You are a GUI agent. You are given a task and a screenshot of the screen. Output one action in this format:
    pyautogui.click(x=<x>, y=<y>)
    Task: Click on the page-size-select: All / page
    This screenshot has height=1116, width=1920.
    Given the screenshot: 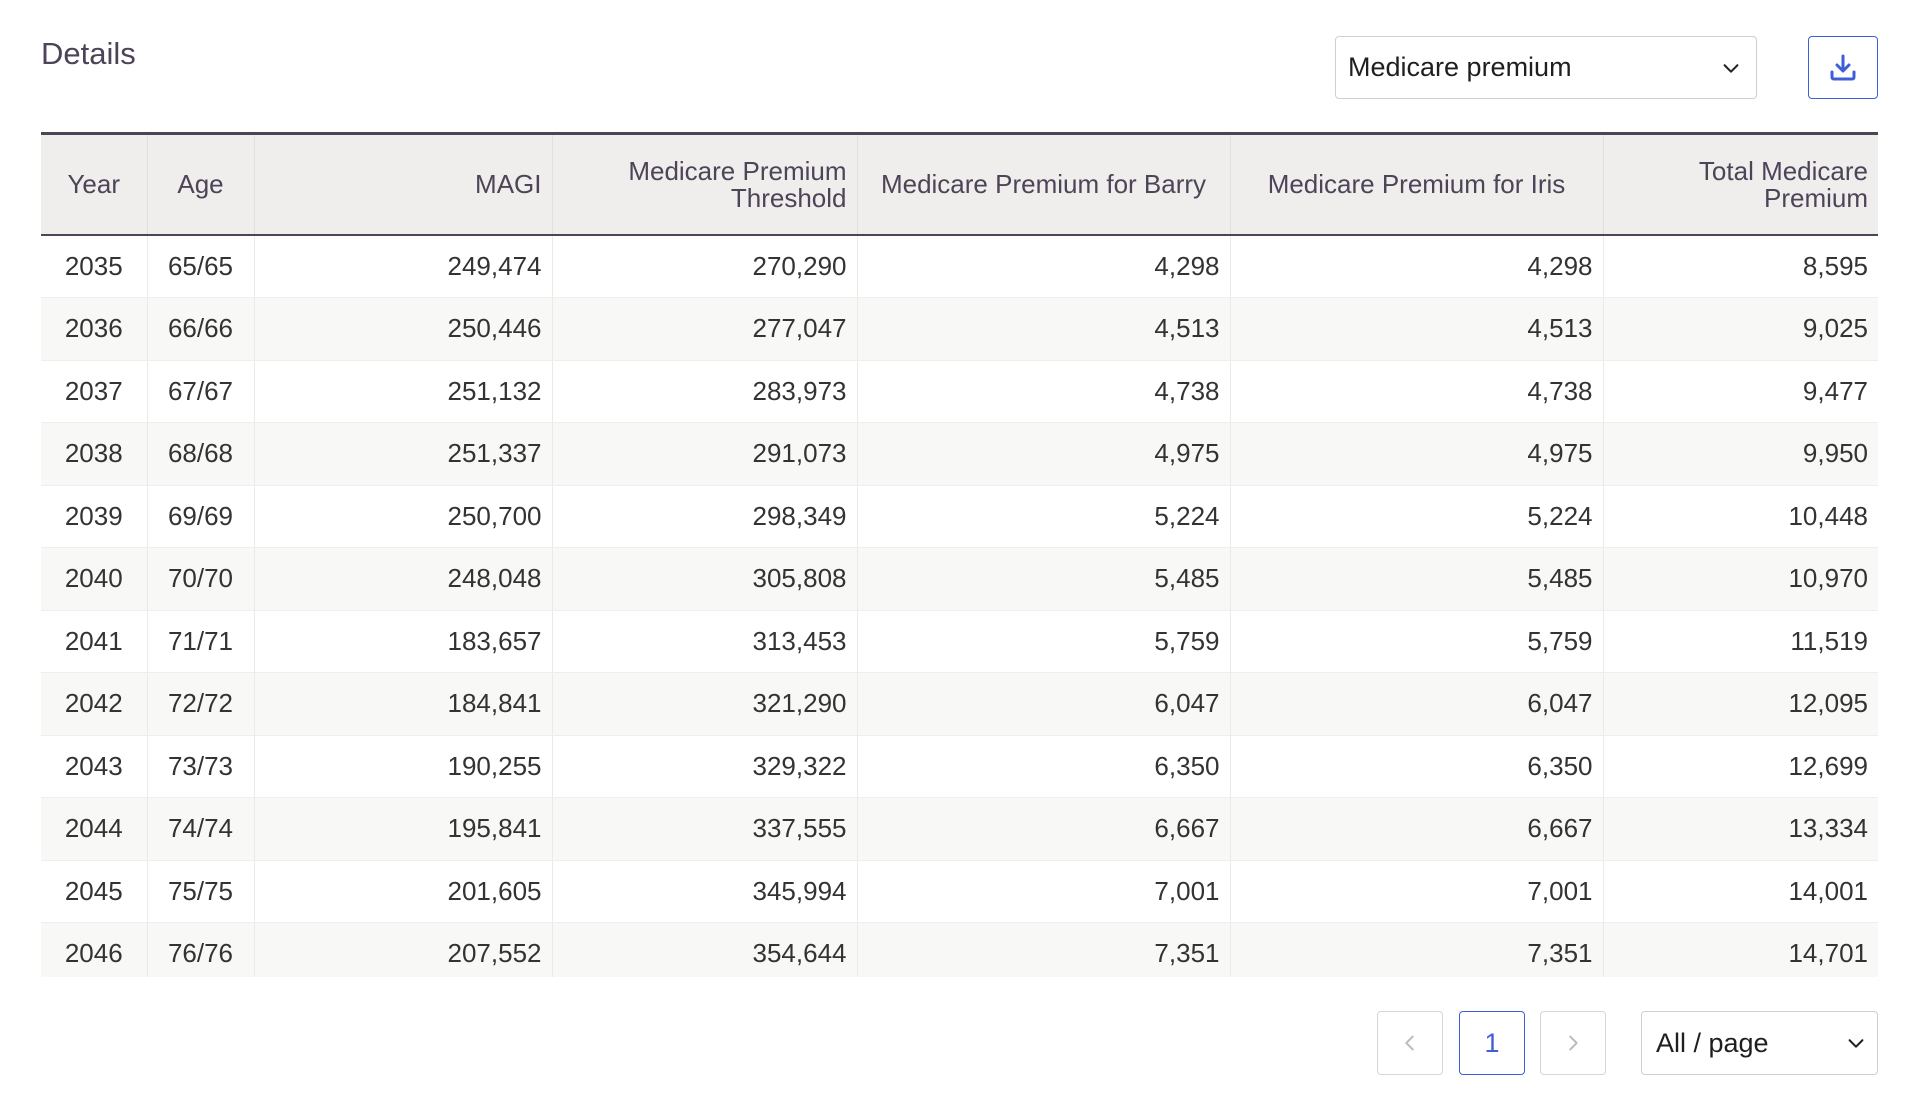 What is the action you would take?
    pyautogui.click(x=1759, y=1043)
    